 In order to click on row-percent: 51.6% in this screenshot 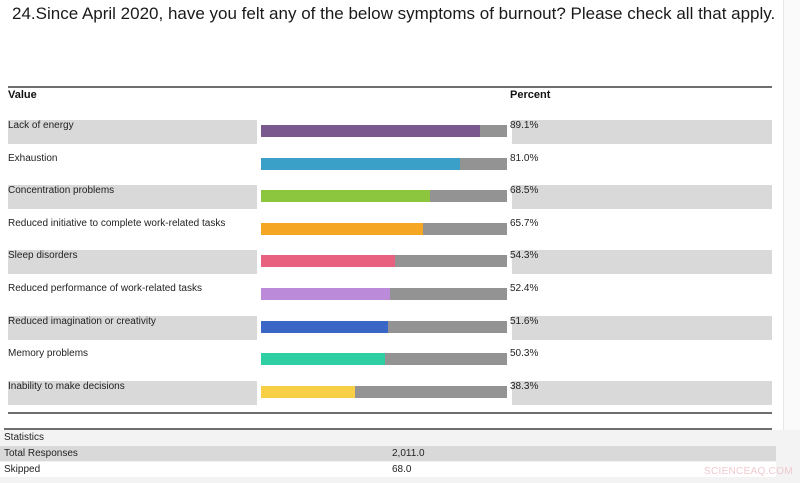, I will do `click(524, 321)`.